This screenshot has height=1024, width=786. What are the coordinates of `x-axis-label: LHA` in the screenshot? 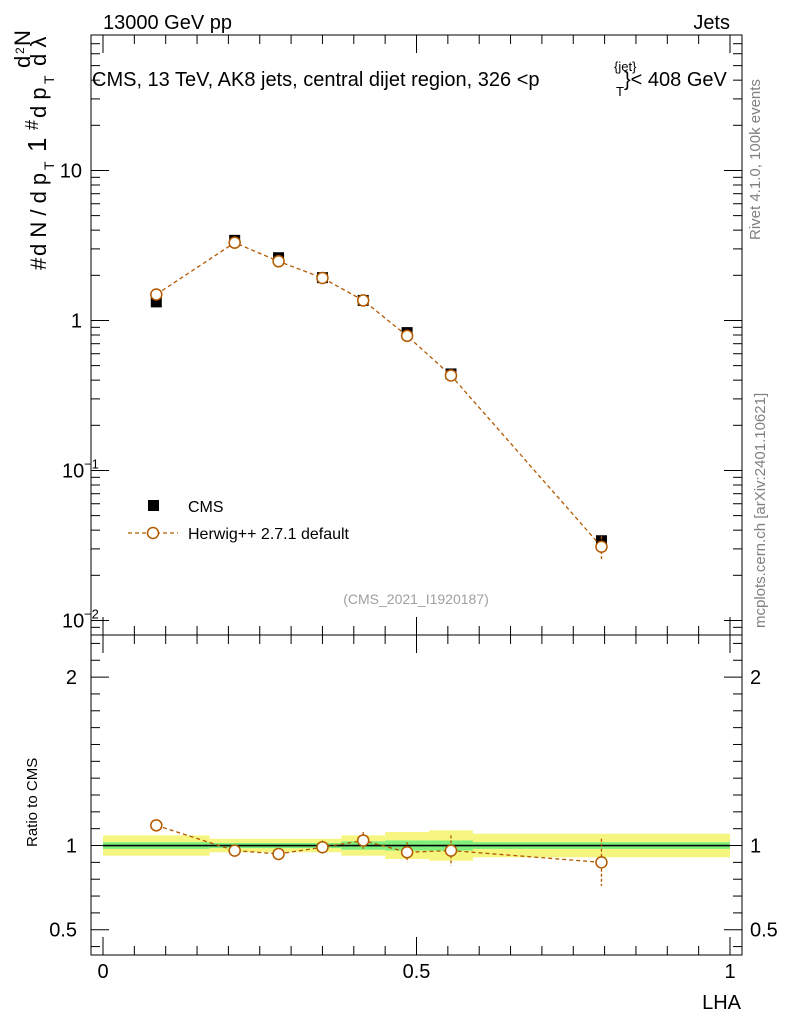 It's located at (722, 1003).